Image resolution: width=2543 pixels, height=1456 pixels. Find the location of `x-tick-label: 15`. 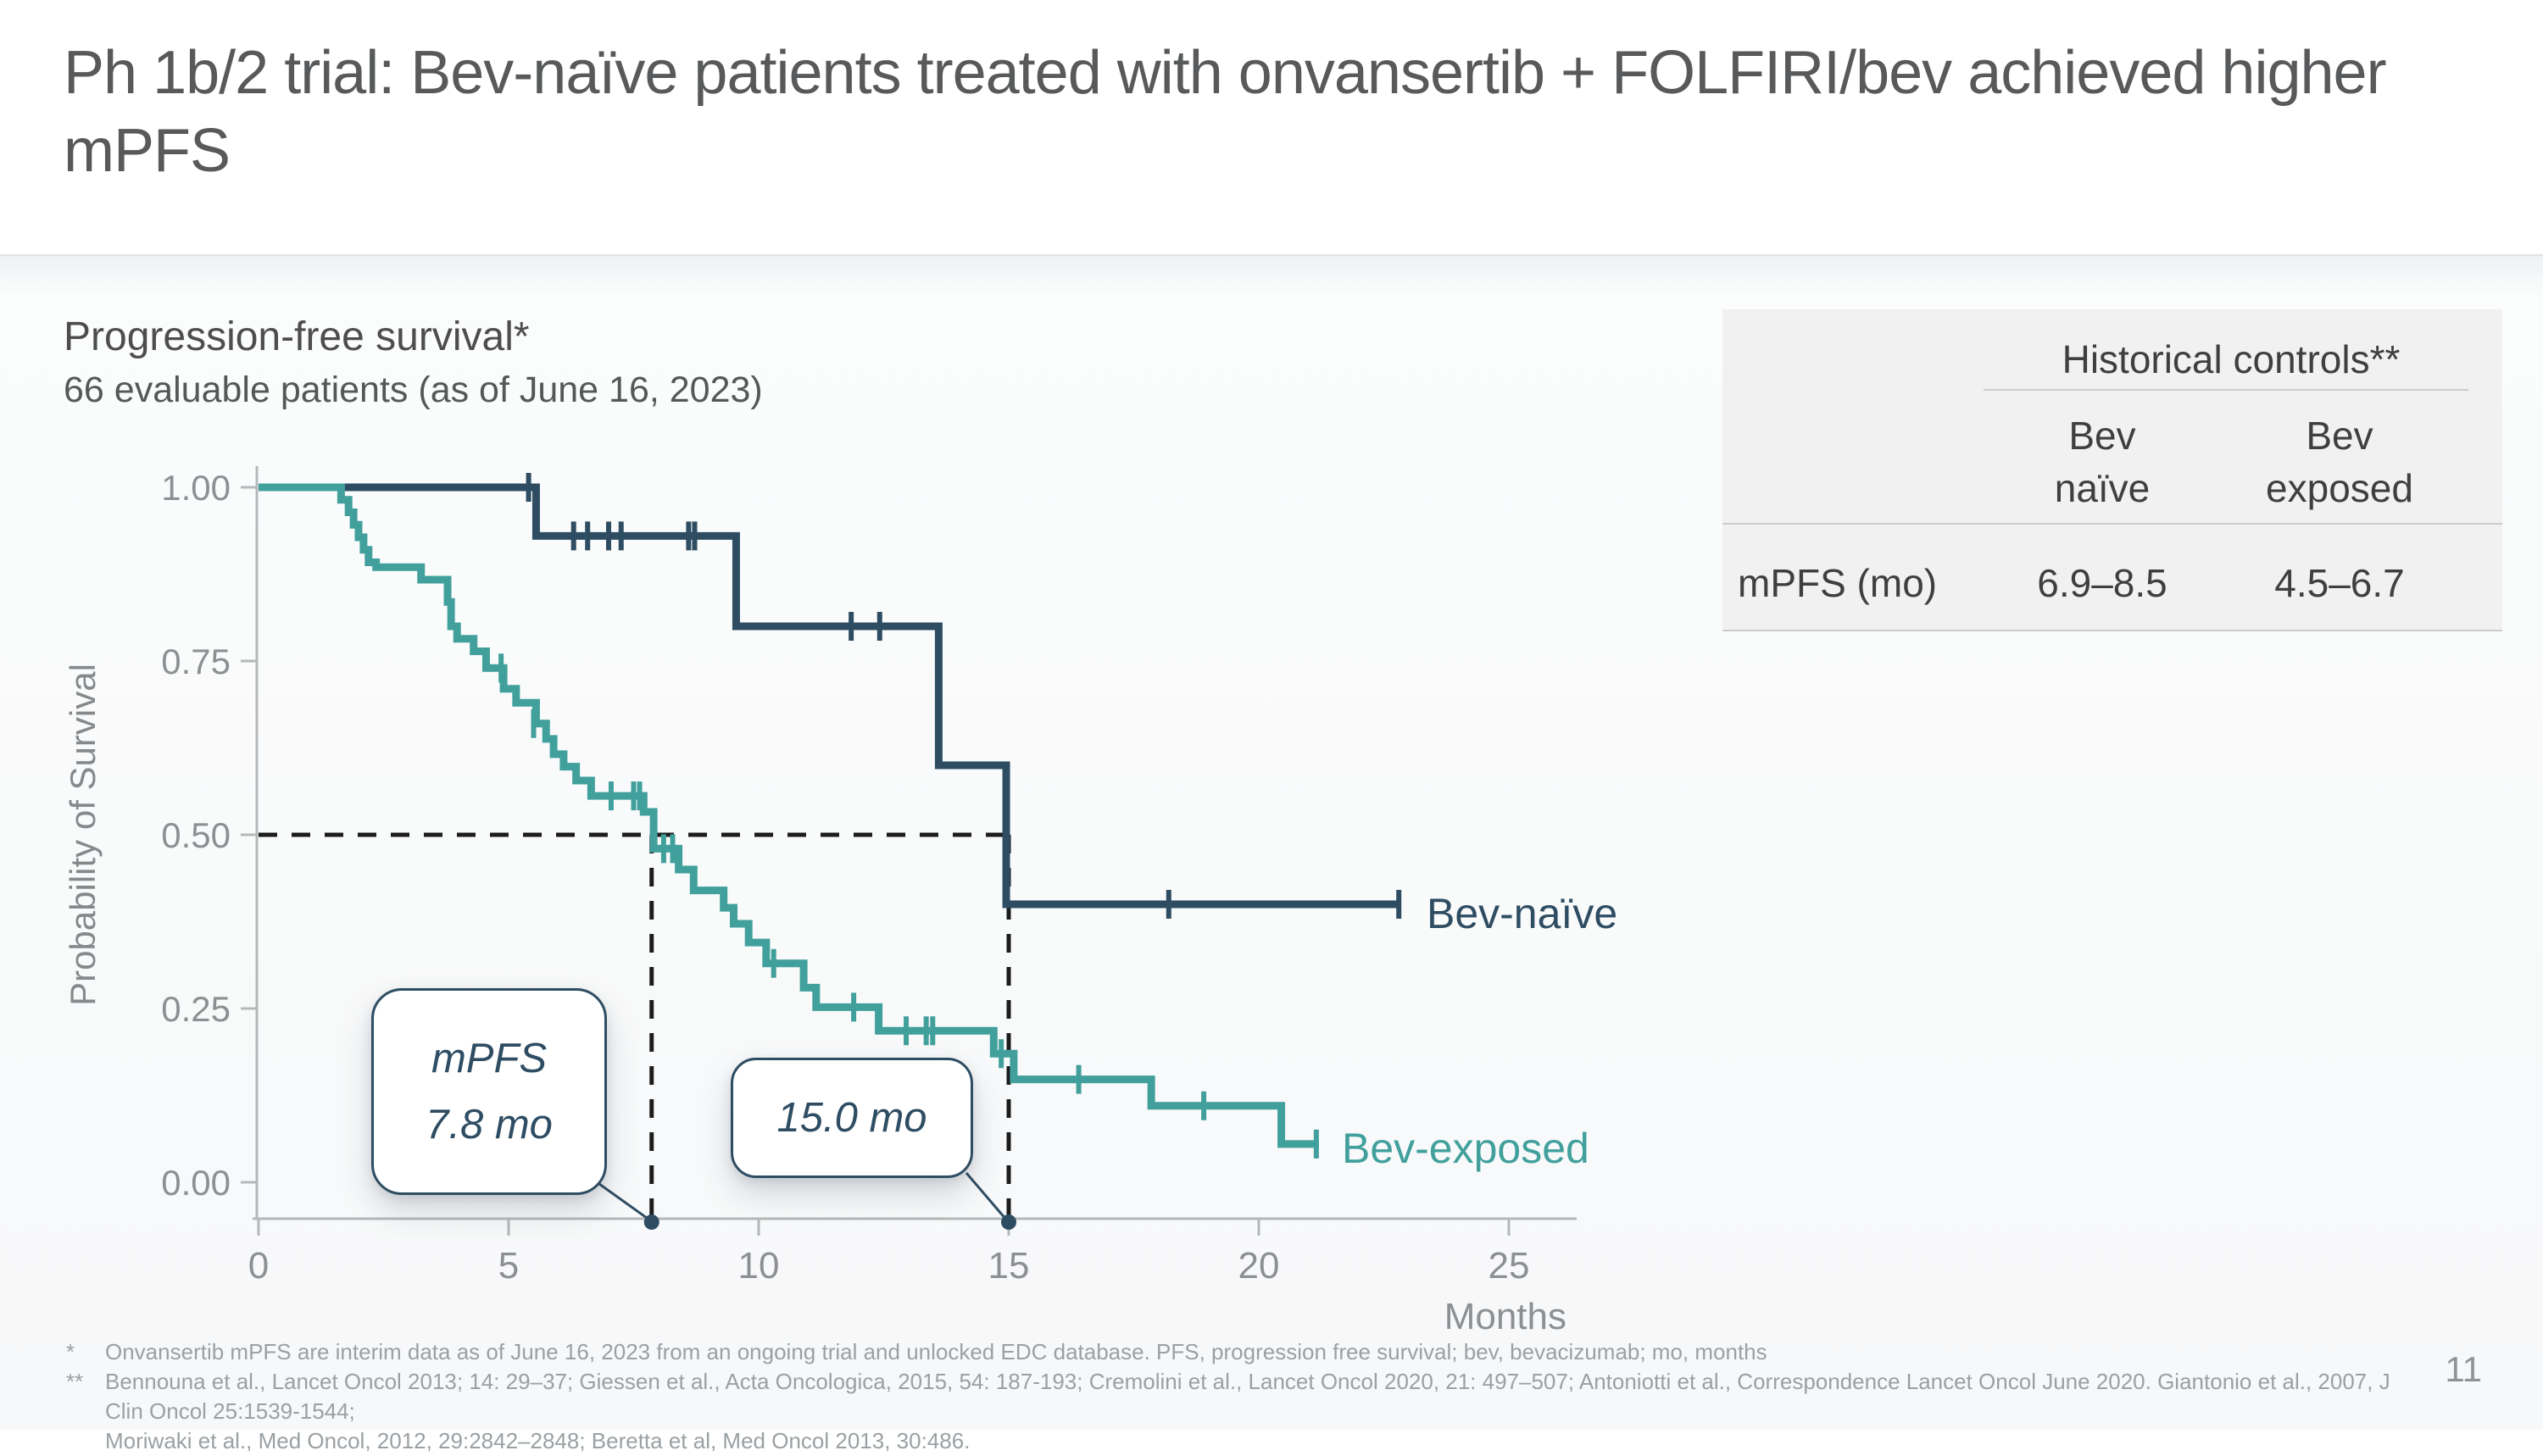

x-tick-label: 15 is located at coordinates (1009, 1266).